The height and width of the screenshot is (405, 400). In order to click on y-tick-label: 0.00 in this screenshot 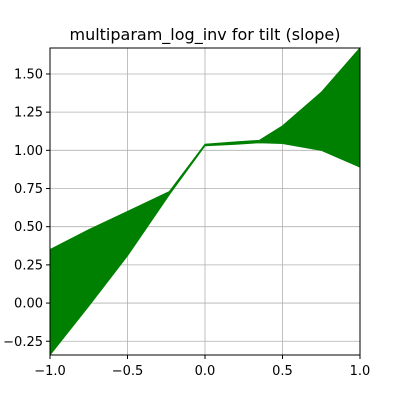, I will do `click(28, 304)`.